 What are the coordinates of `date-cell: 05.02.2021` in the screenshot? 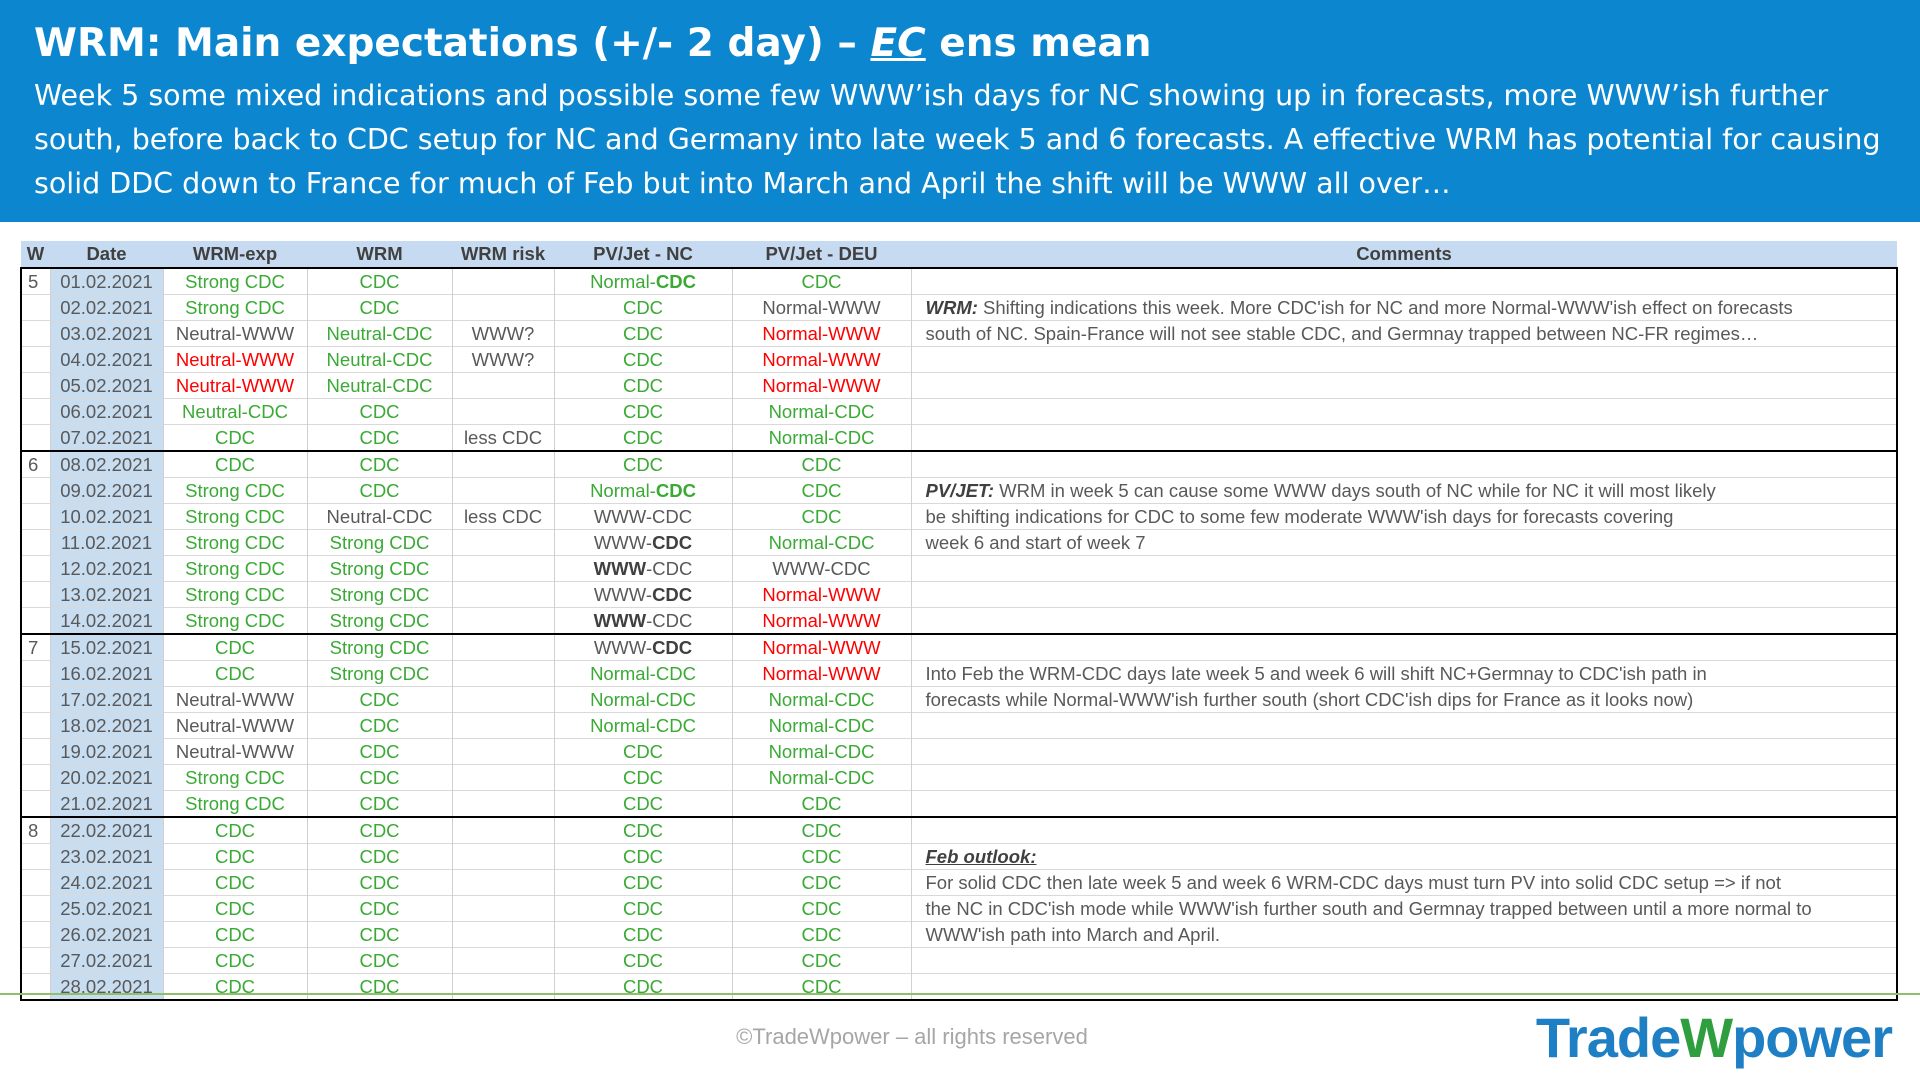 It's located at (106, 385).